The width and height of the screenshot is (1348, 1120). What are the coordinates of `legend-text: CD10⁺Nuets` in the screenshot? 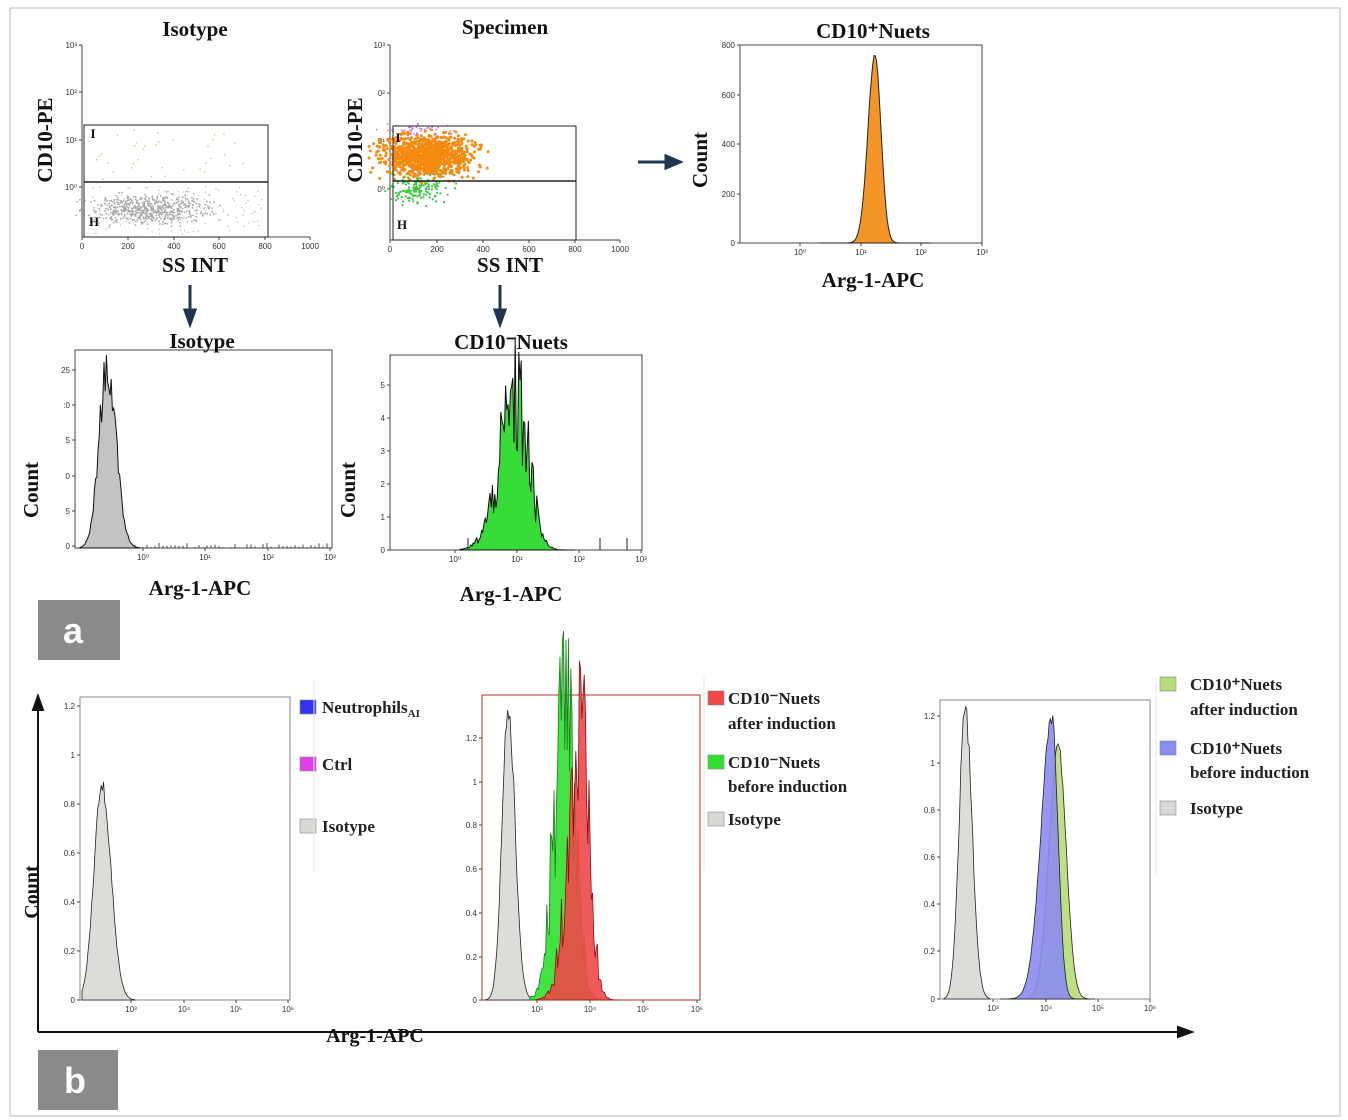 It's located at (1236, 684).